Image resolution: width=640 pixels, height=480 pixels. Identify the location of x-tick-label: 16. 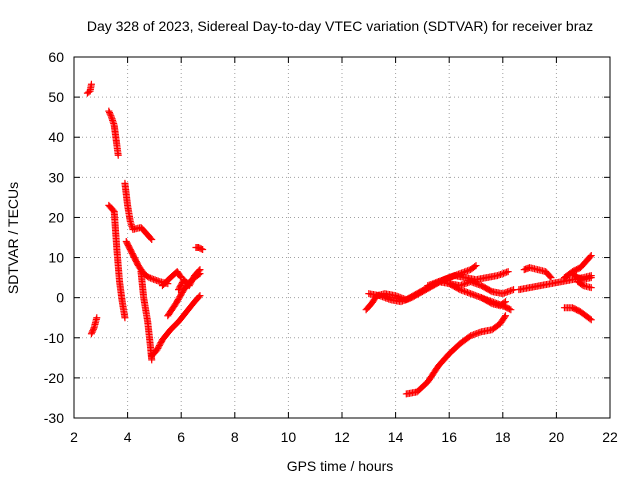
(449, 437).